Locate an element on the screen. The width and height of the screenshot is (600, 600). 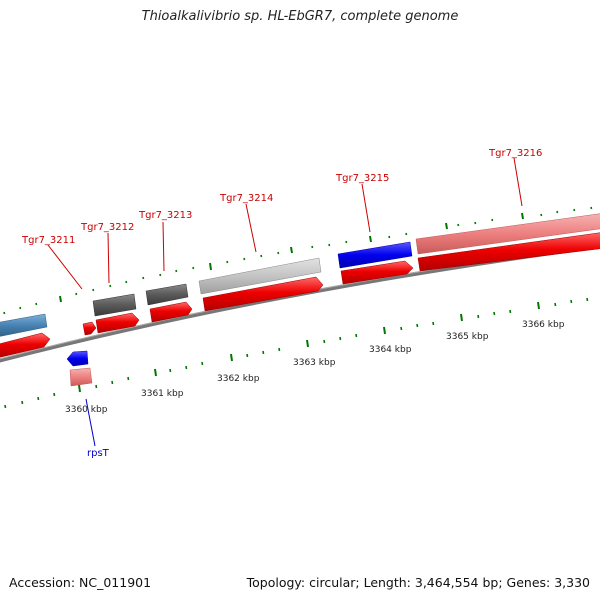
cds-arrow-small is located at coordinates (89, 328).